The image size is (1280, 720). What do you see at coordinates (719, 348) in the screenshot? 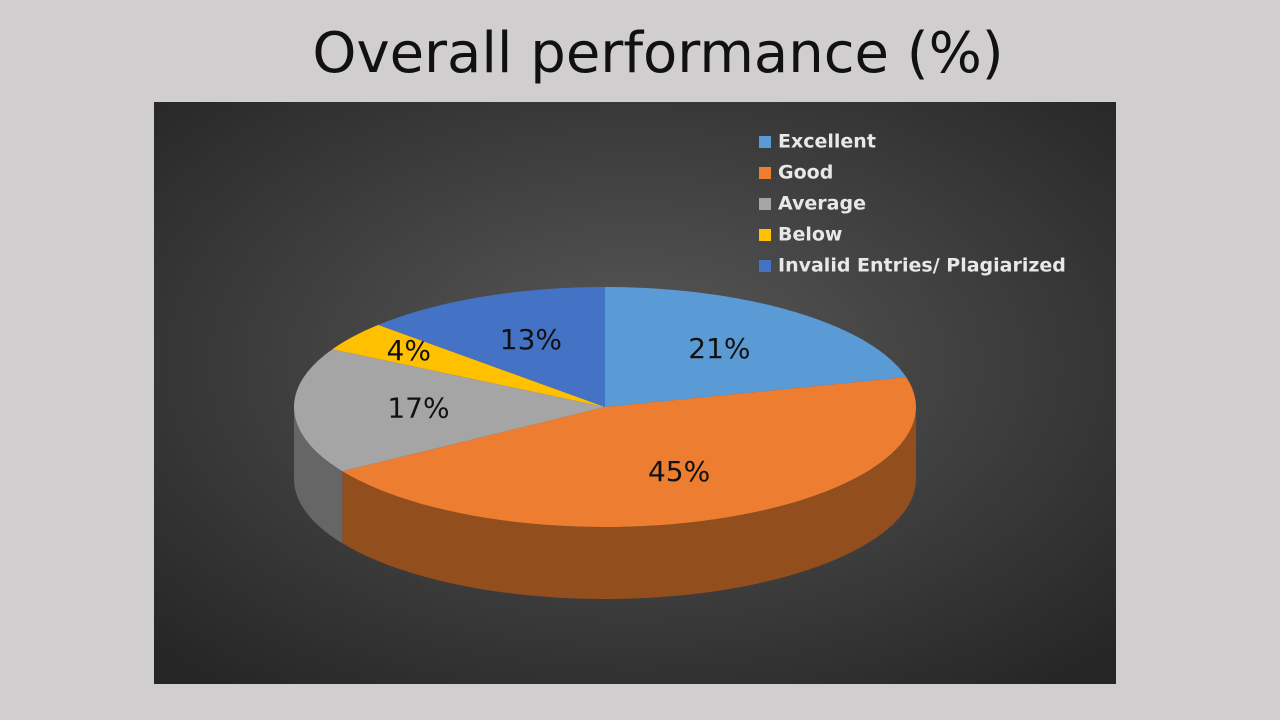
I see `data-label: 21%` at bounding box center [719, 348].